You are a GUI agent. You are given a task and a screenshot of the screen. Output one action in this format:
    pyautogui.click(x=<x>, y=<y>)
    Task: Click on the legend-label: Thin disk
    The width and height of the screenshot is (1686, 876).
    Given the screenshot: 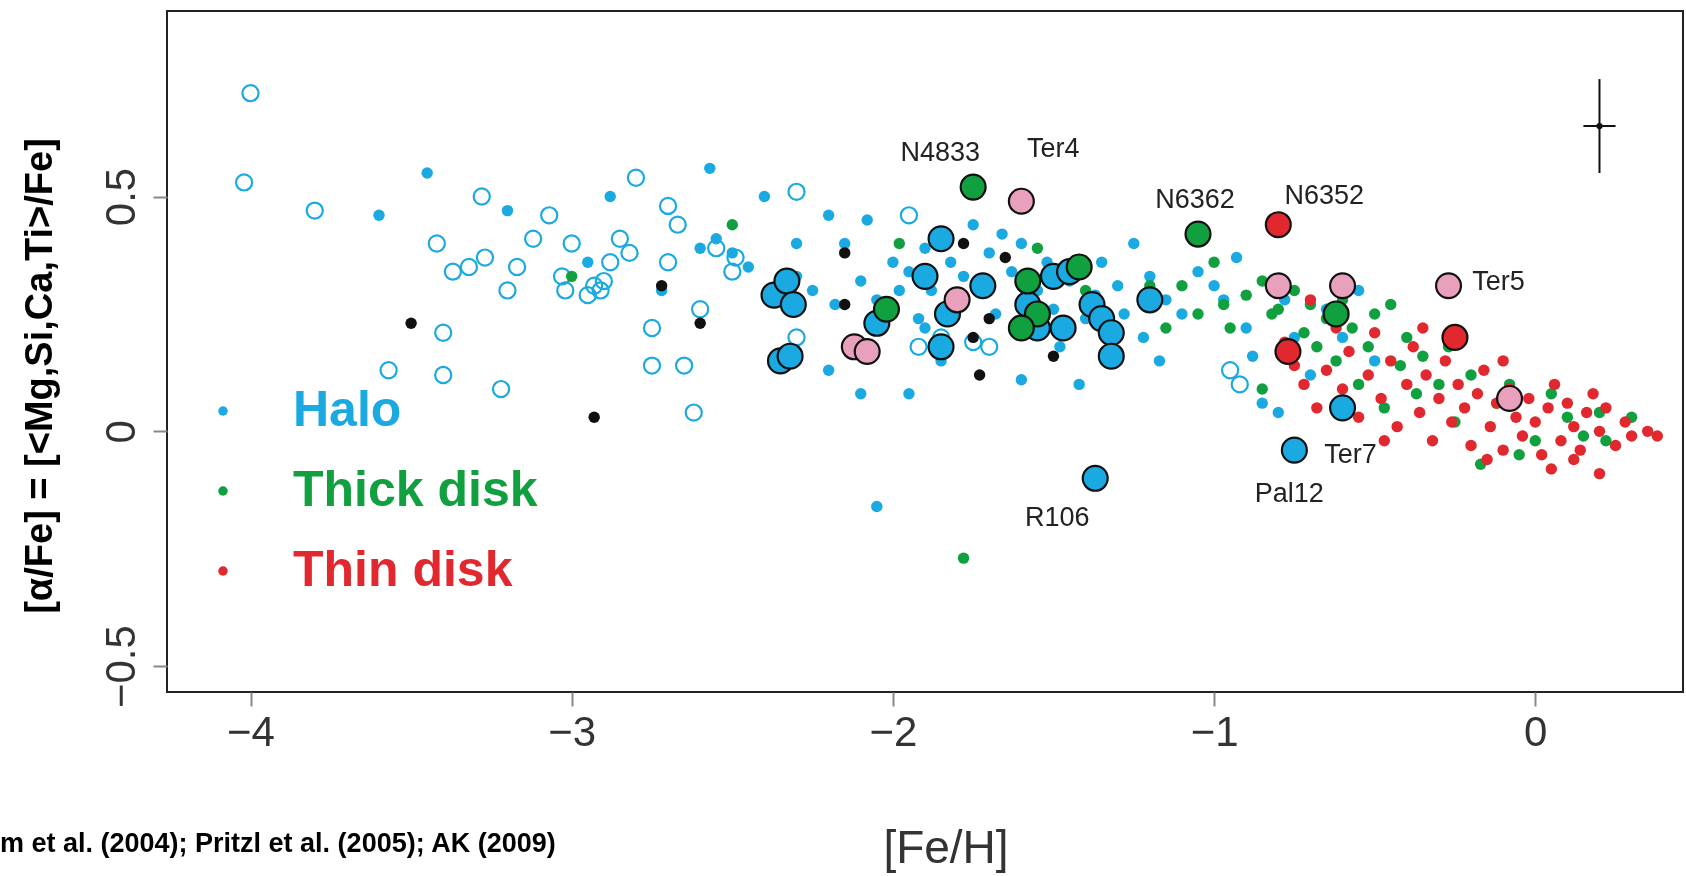 What is the action you would take?
    pyautogui.click(x=403, y=569)
    